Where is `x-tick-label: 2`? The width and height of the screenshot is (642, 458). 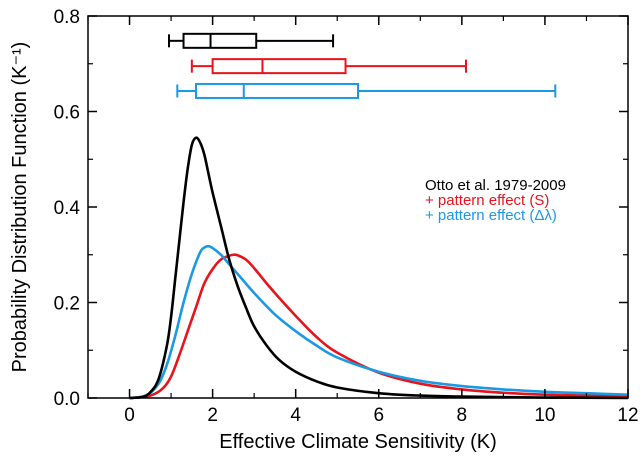
x-tick-label: 2 is located at coordinates (212, 415).